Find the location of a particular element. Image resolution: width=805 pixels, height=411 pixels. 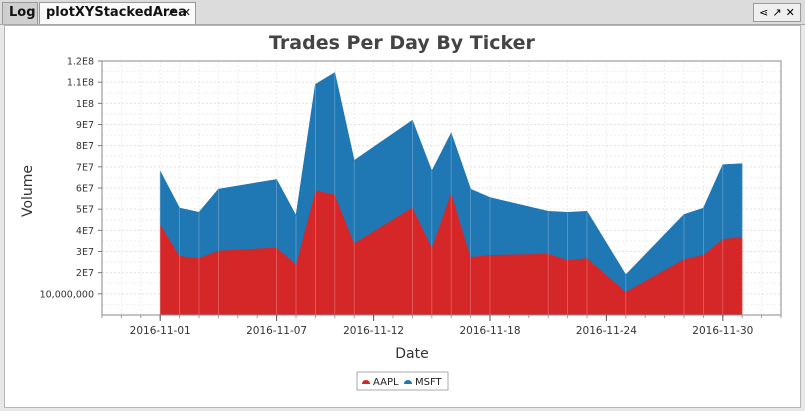

window-controls: ⋖ ↗ ✕ is located at coordinates (777, 12).